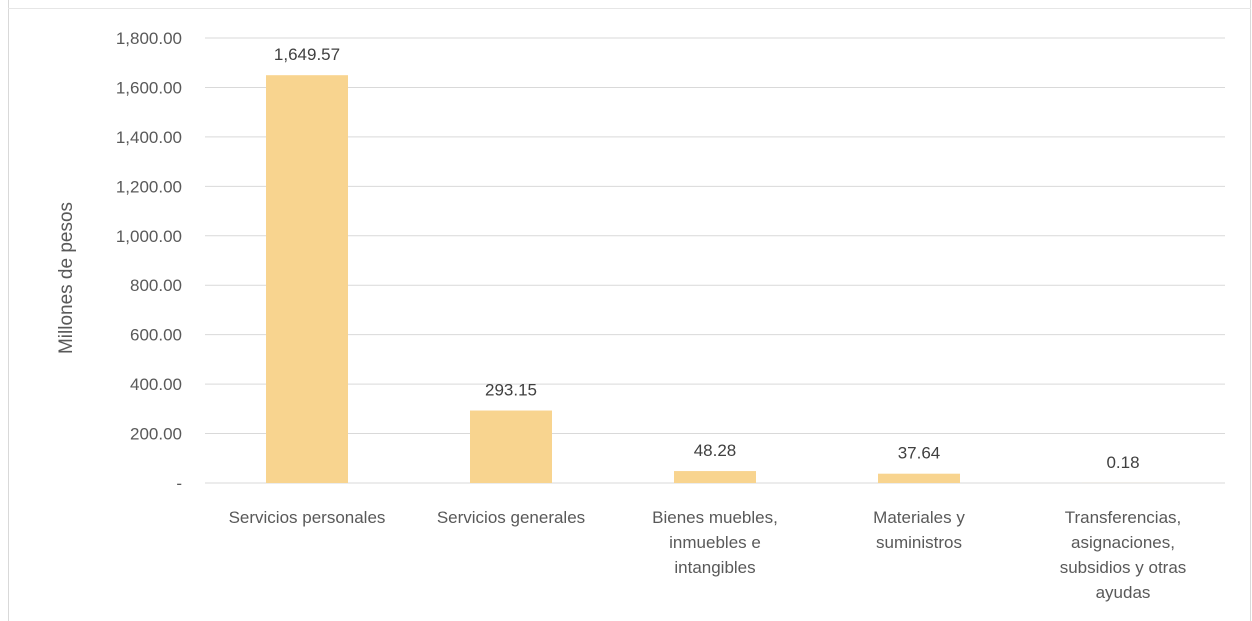 The width and height of the screenshot is (1252, 621). Describe the element at coordinates (919, 517) in the screenshot. I see `category-label-line: Materiales y` at that location.